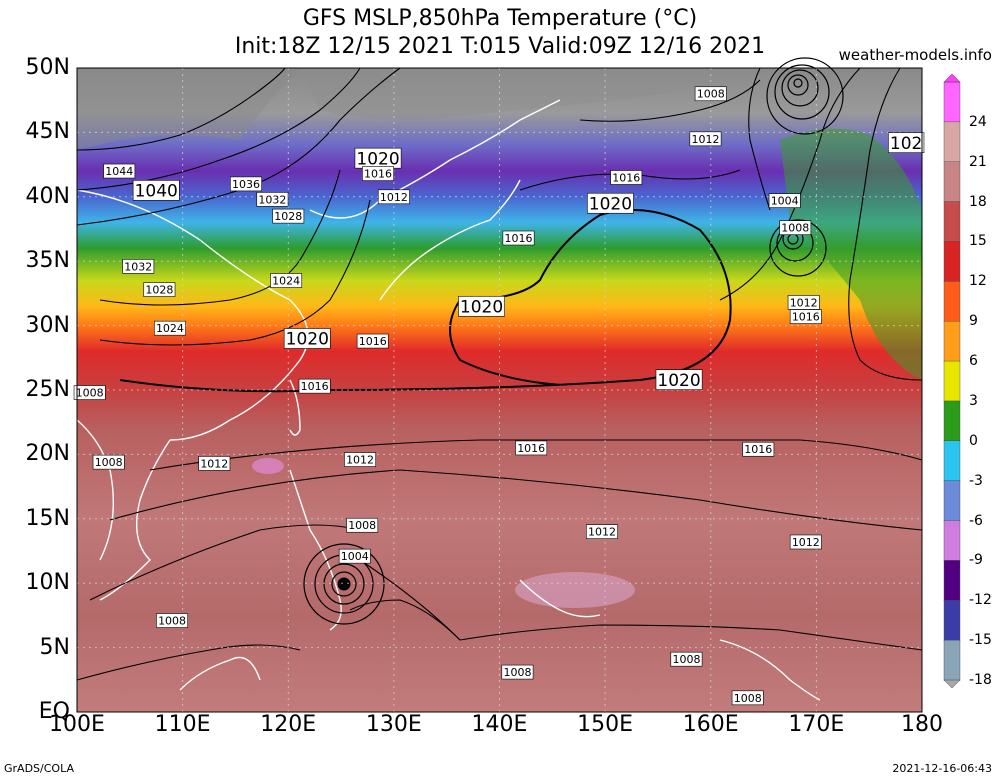 The height and width of the screenshot is (779, 1000). I want to click on colorbar-tick-label: 15, so click(978, 241).